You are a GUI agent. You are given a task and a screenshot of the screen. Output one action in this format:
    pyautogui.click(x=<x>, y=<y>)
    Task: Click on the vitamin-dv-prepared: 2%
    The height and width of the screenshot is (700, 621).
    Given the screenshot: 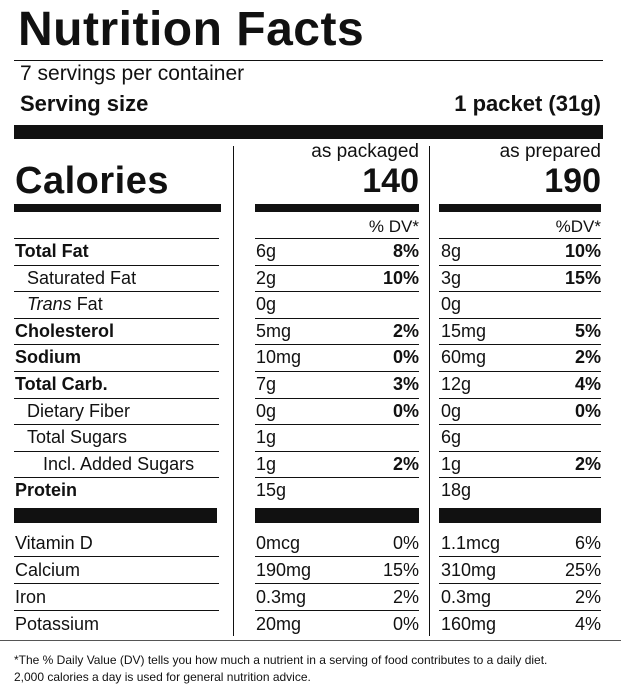 What is the action you would take?
    pyautogui.click(x=587, y=597)
    